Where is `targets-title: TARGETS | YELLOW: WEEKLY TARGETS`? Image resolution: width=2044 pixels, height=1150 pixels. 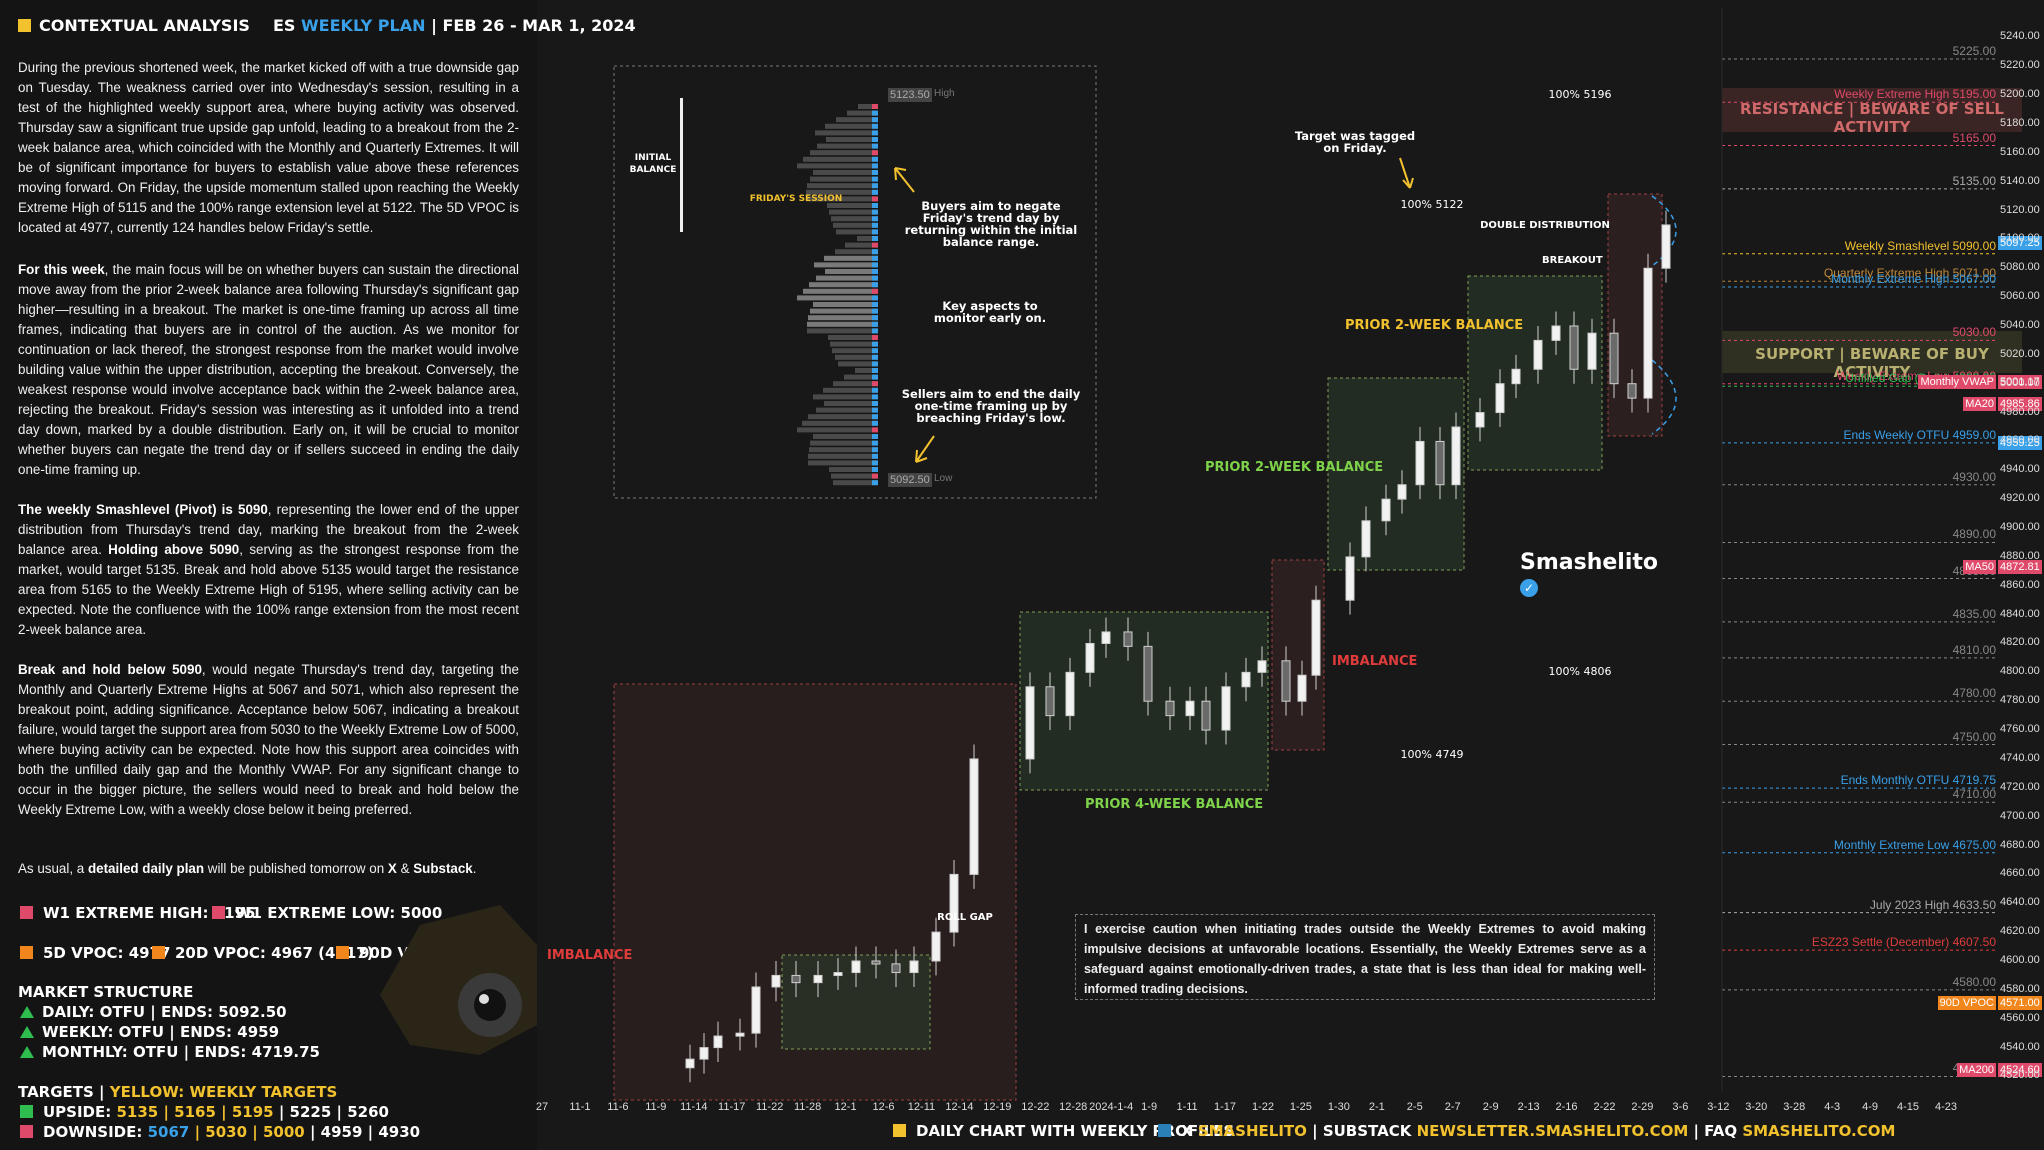 targets-title: TARGETS | YELLOW: WEEKLY TARGETS is located at coordinates (178, 1092).